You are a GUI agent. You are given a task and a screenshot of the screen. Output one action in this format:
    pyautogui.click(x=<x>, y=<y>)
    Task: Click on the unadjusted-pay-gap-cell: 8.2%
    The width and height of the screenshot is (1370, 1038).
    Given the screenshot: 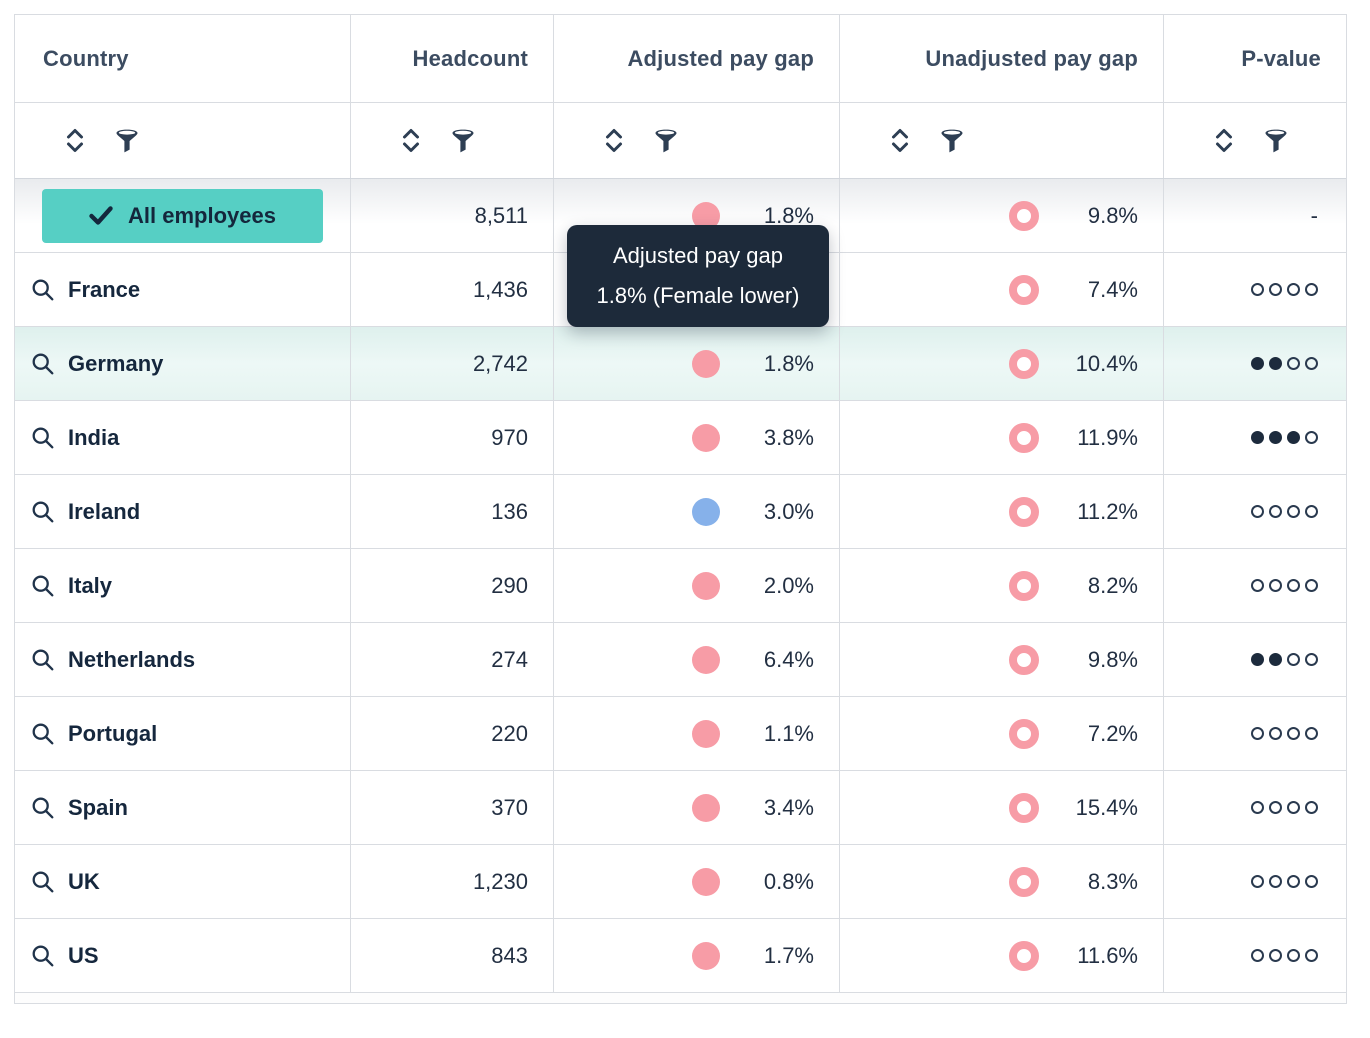 What is the action you would take?
    pyautogui.click(x=1002, y=585)
    